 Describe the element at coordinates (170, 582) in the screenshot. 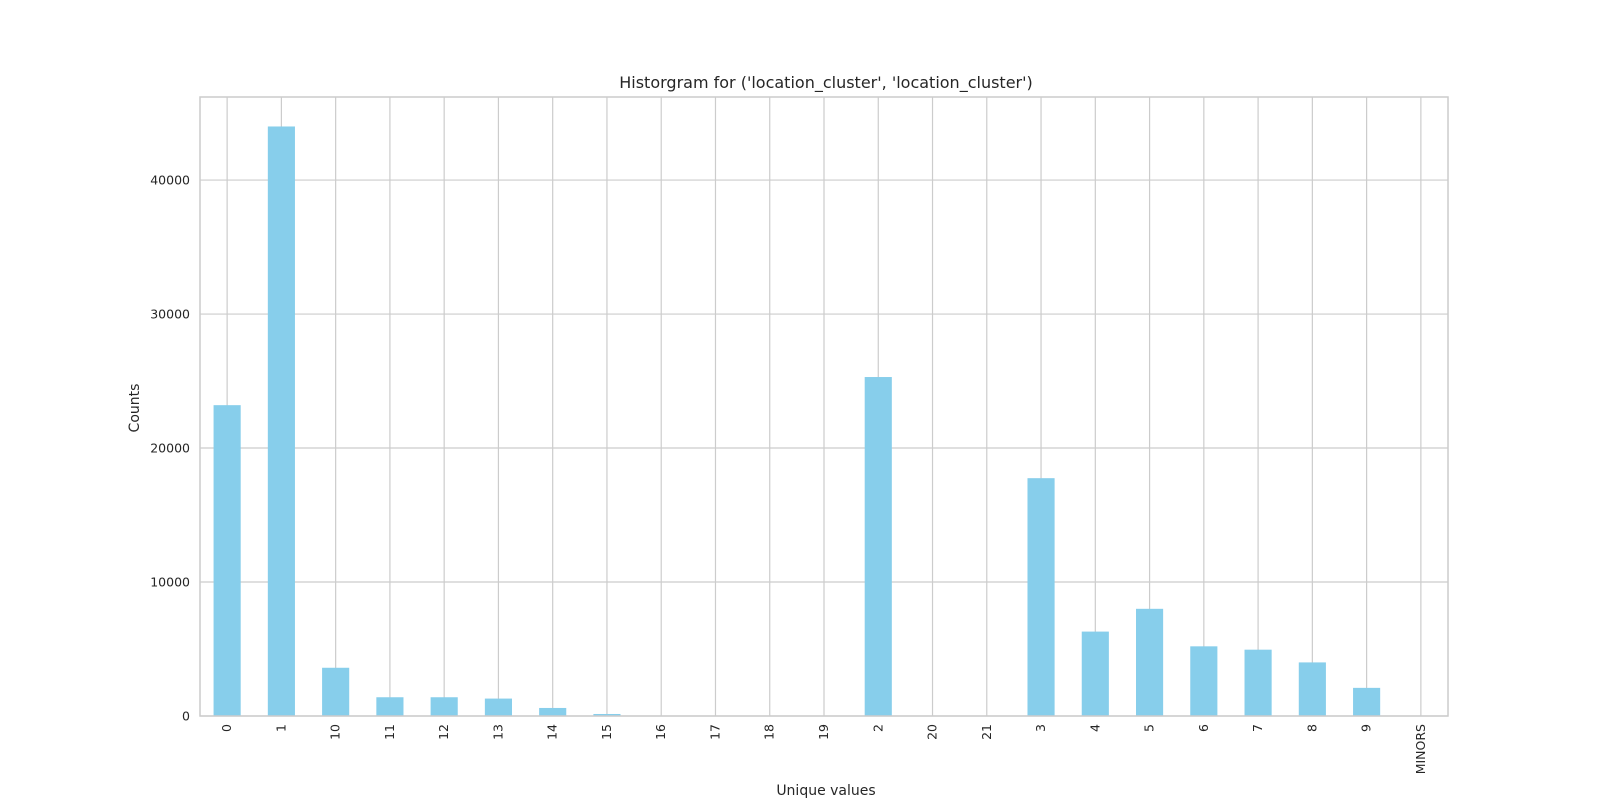

I see `y-tick-label: 10000` at that location.